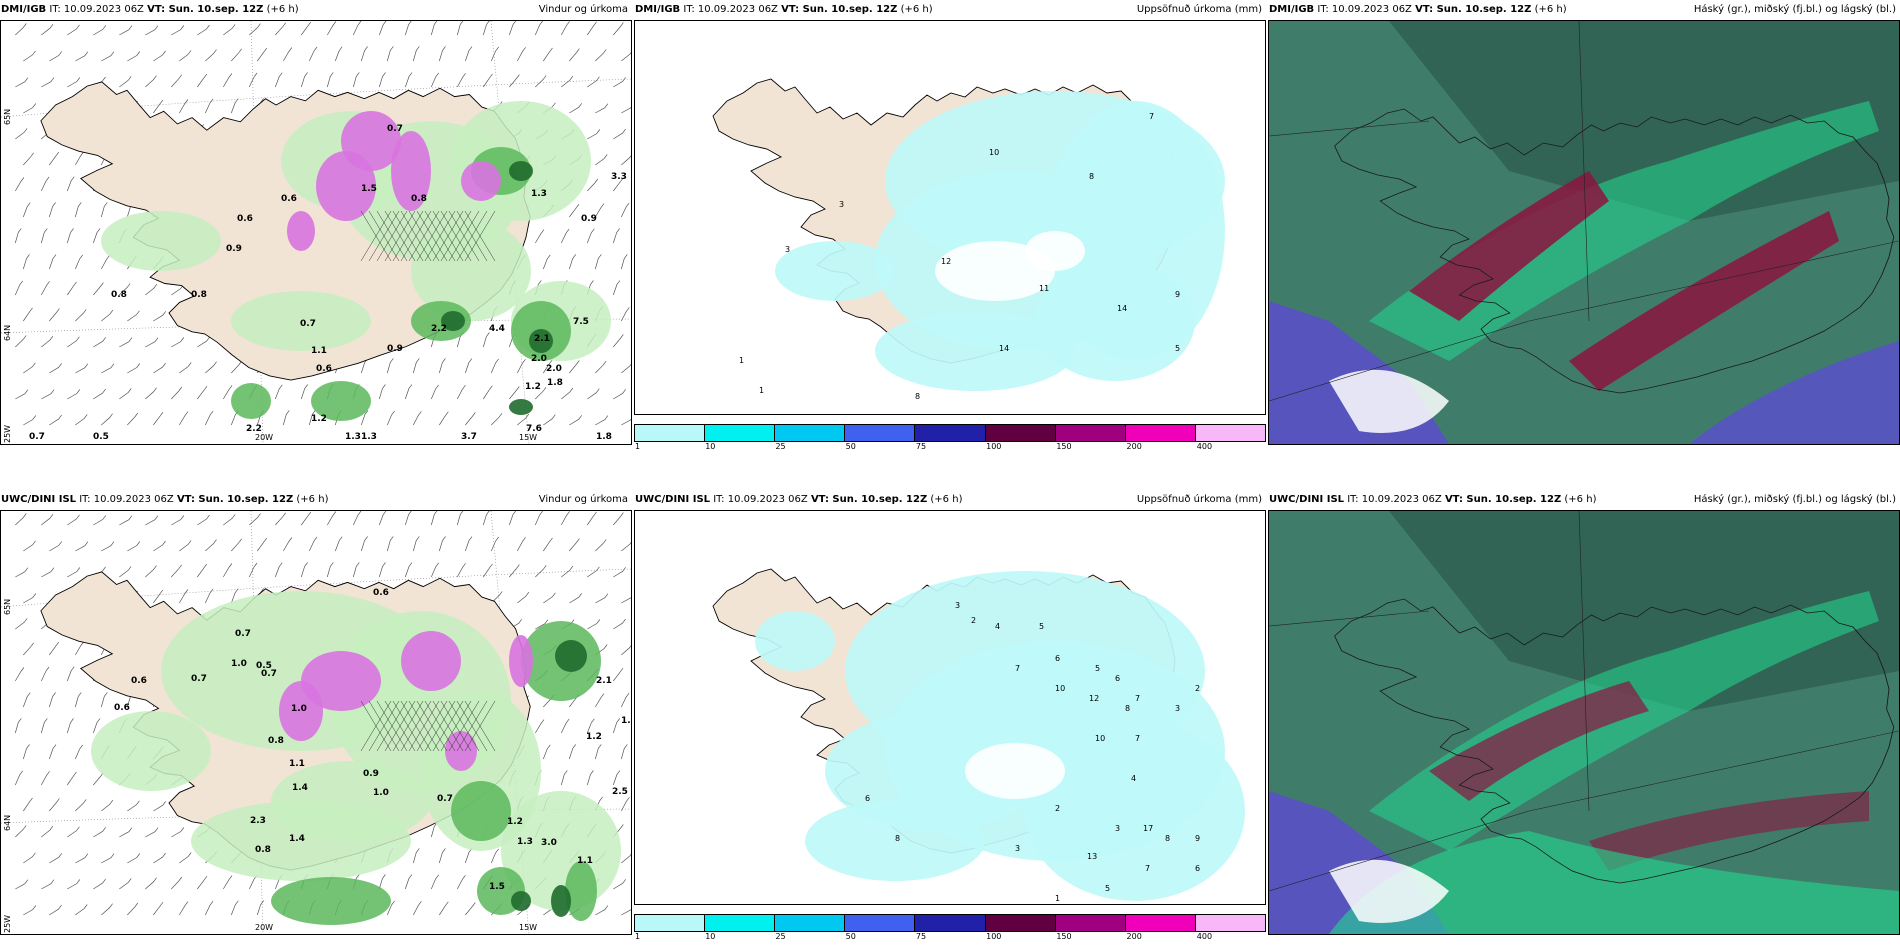 This screenshot has width=1900, height=950. Describe the element at coordinates (254, 429) in the screenshot. I see `precip-value-label: 2.2` at that location.